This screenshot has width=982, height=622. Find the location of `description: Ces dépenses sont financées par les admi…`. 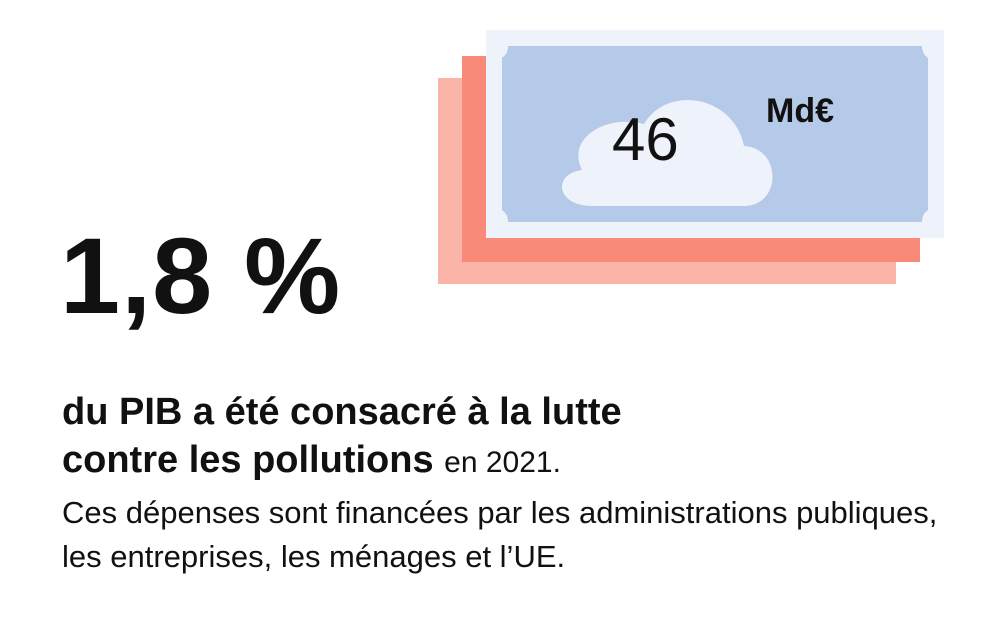

description: Ces dépenses sont financées par les admi… is located at coordinates (500, 534).